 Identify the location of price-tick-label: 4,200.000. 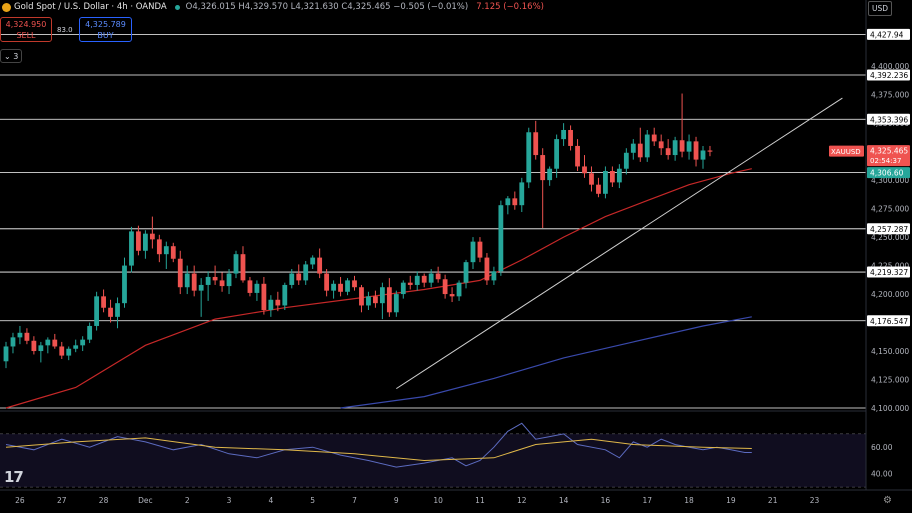
(890, 294).